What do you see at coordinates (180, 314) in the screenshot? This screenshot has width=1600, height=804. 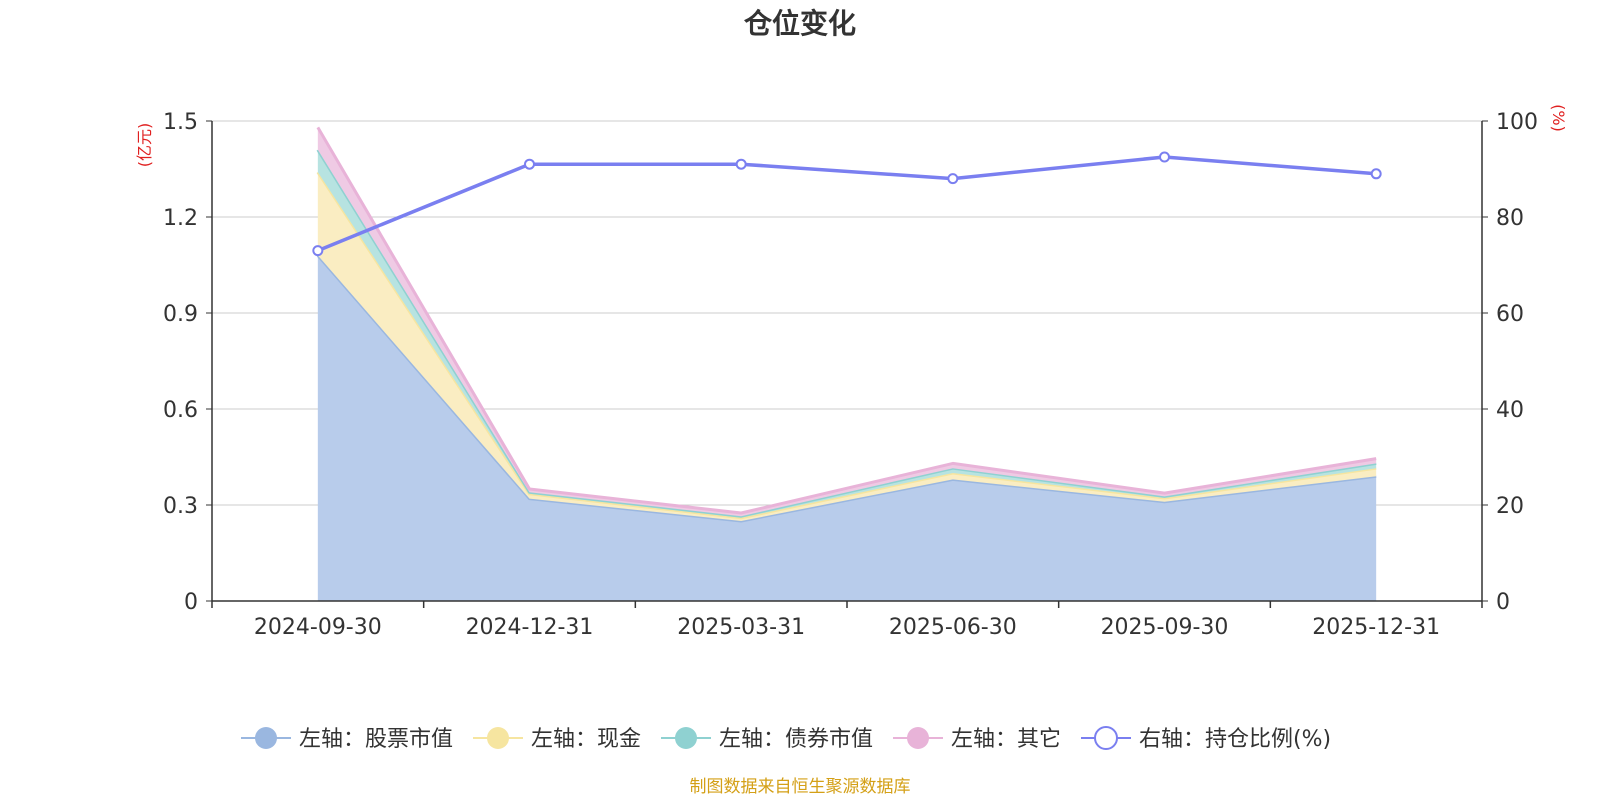 I see `left-axis-tick-label: 0.9` at bounding box center [180, 314].